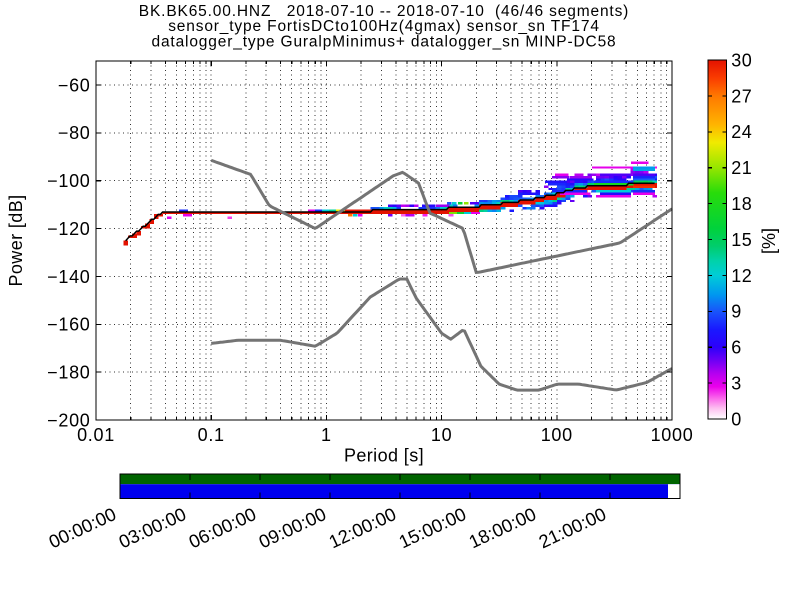  Describe the element at coordinates (68, 277) in the screenshot. I see `svg-text: −140` at that location.